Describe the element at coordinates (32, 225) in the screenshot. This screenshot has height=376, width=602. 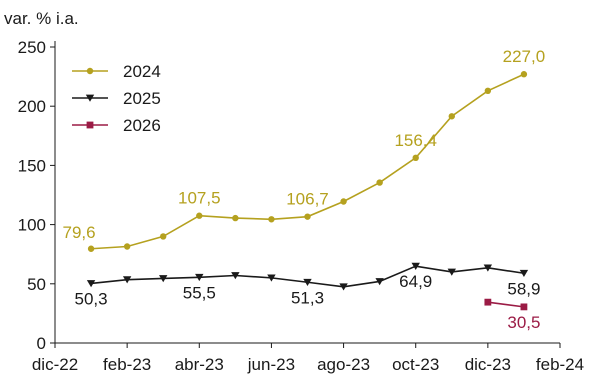
I see `y-tick-label: 100` at that location.